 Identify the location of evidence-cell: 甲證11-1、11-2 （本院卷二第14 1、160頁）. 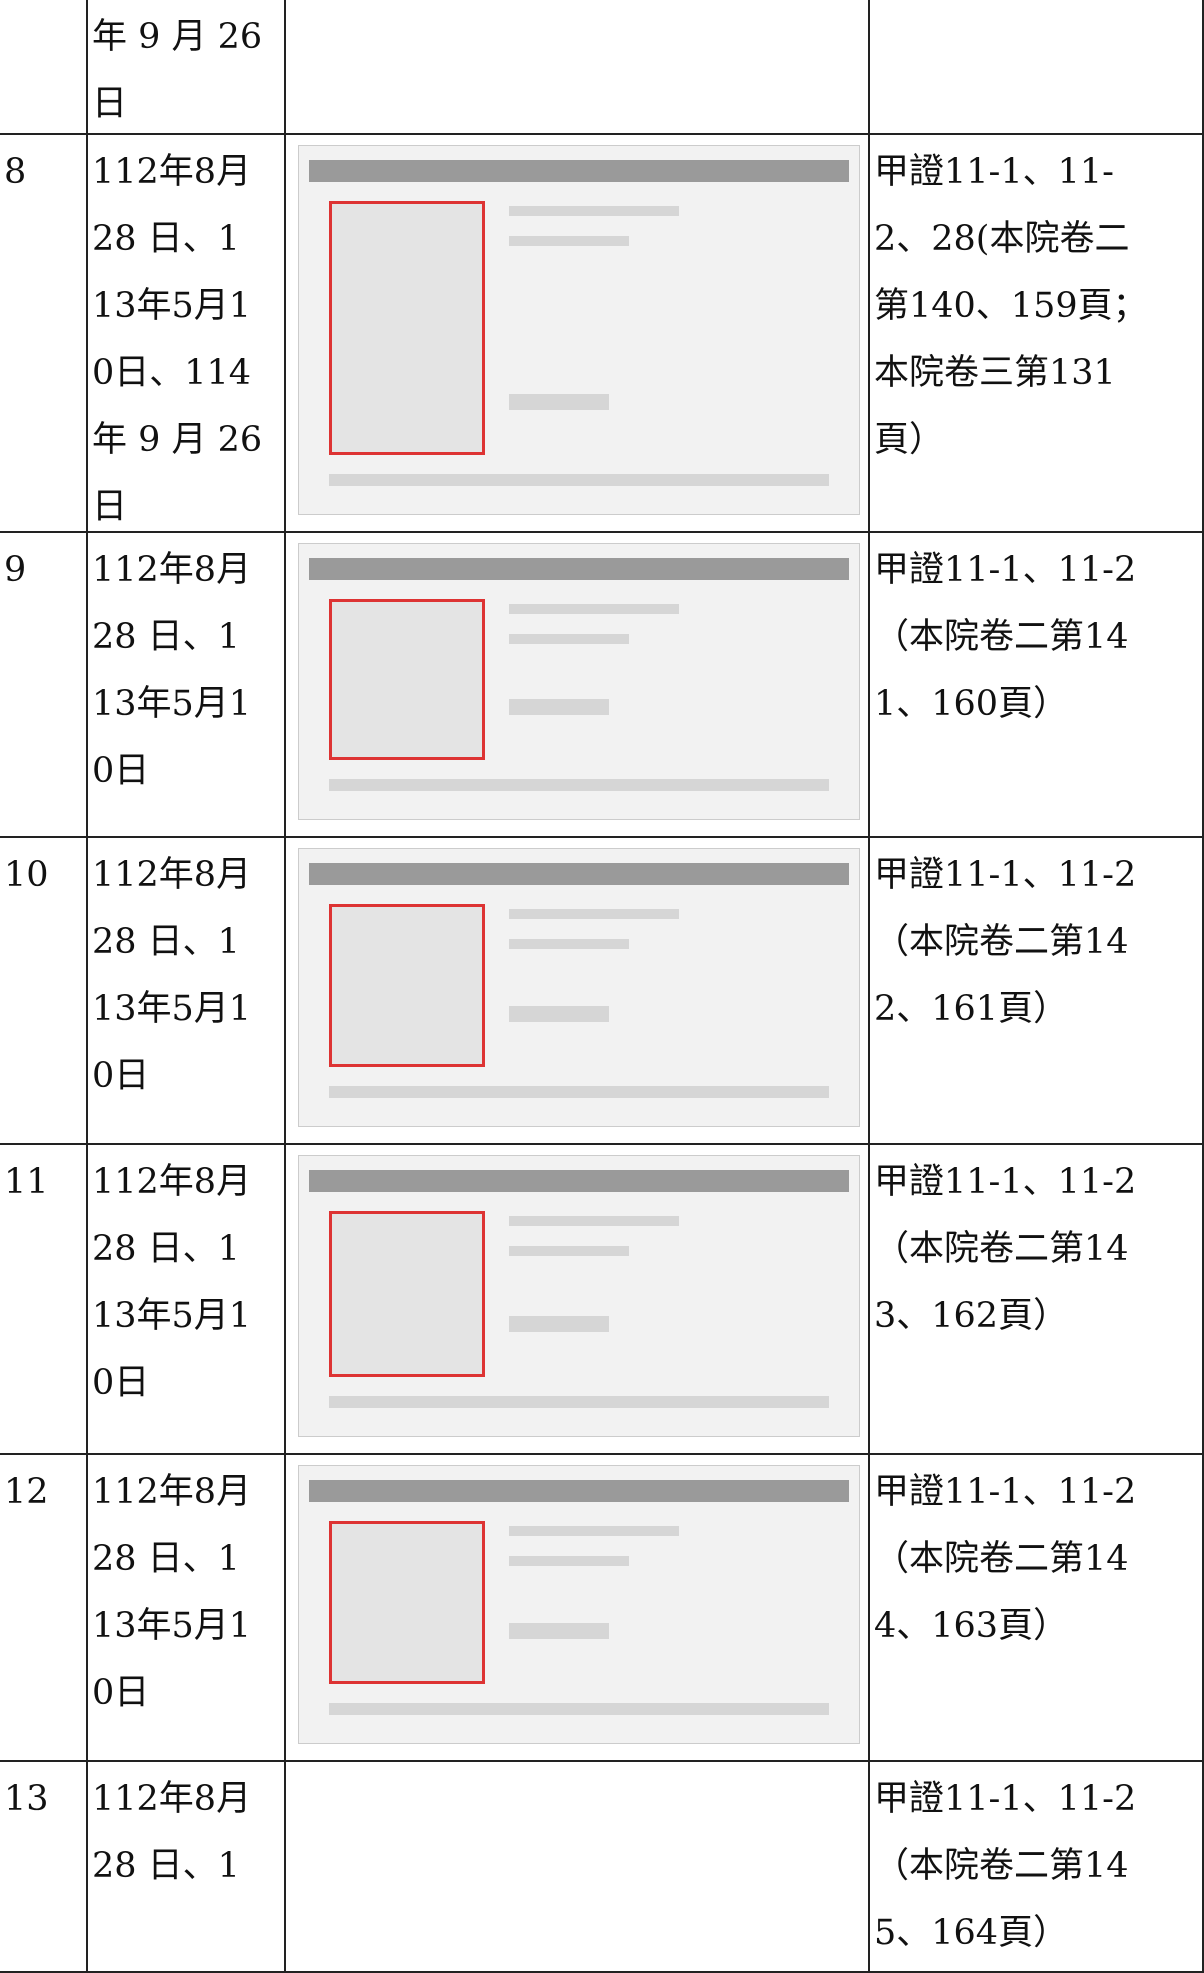
(1037, 685).